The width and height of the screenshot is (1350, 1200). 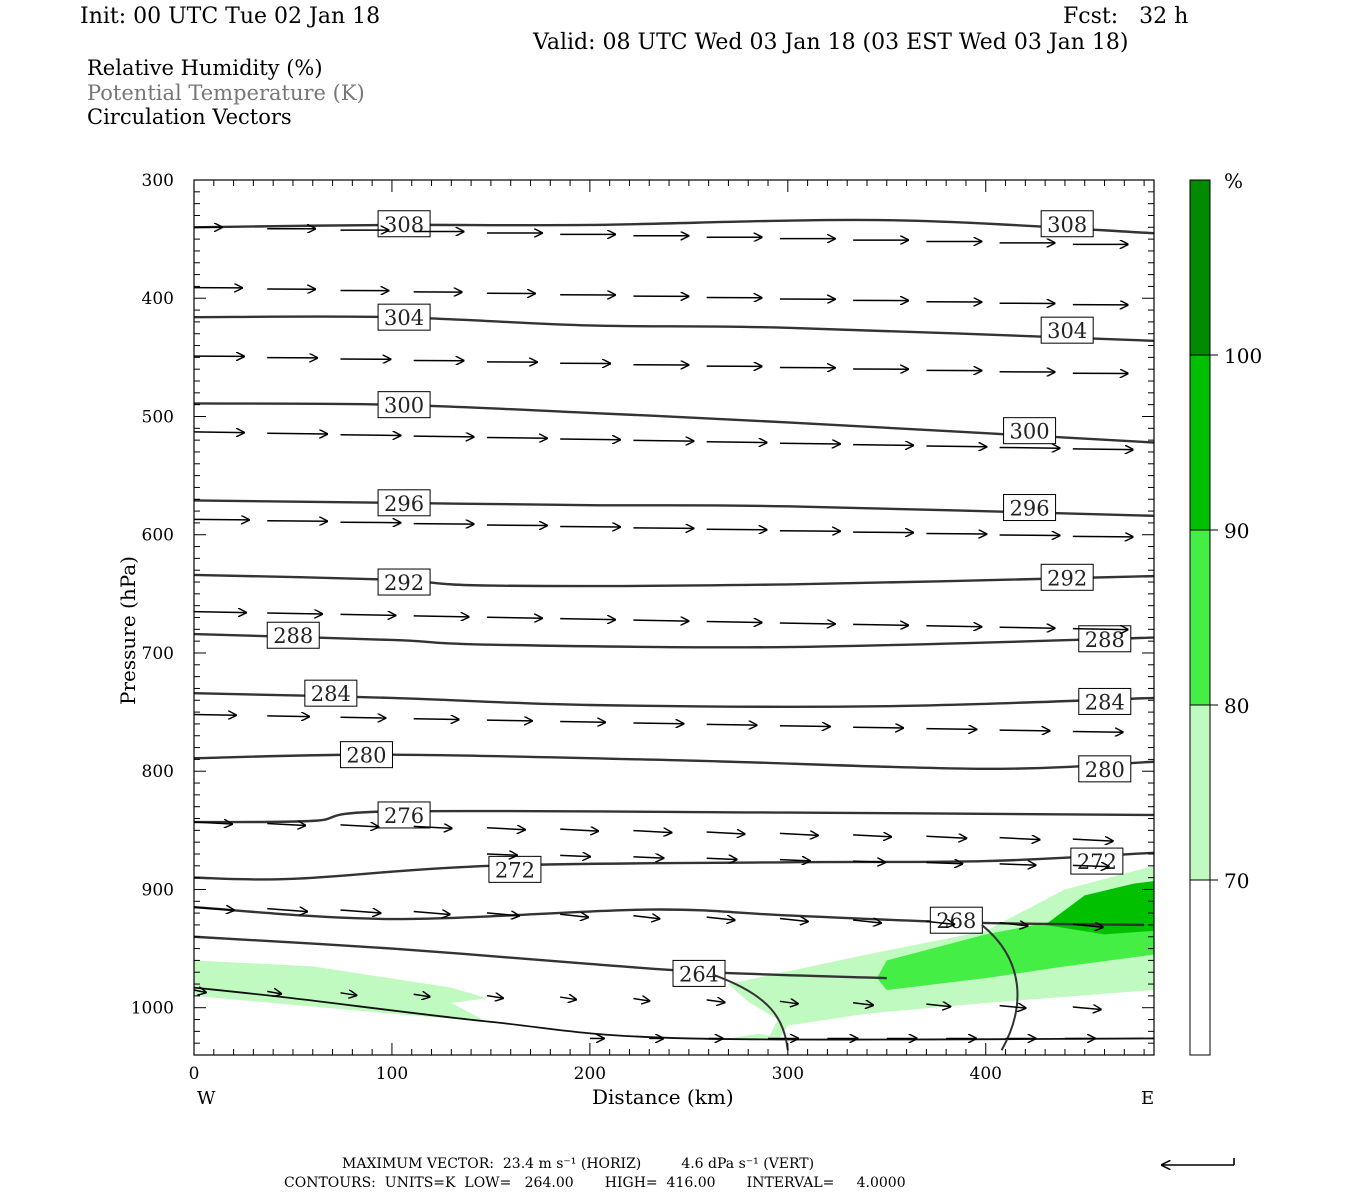 I want to click on y-tick-label: 300, so click(x=158, y=181).